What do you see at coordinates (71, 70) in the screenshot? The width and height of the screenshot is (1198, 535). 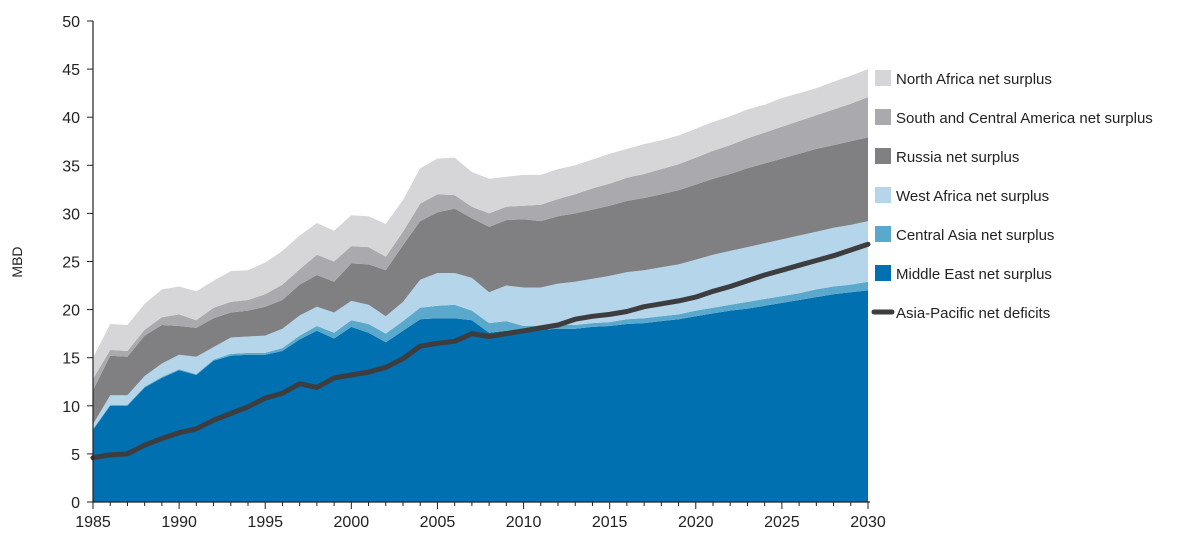 I see `y-tick-label: 45` at bounding box center [71, 70].